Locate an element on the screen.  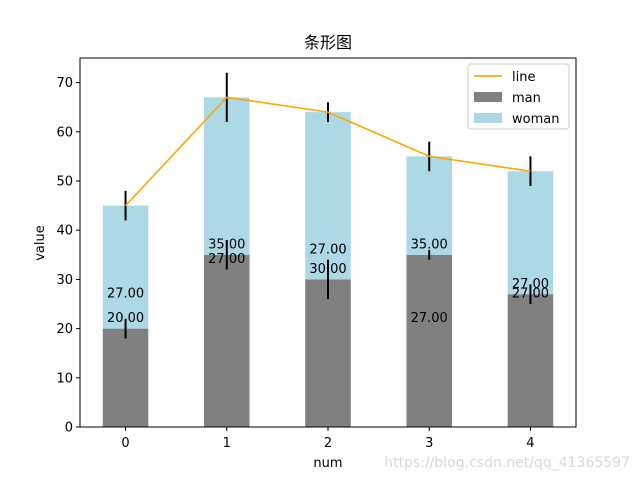
chart-title: 条形图 is located at coordinates (328, 42).